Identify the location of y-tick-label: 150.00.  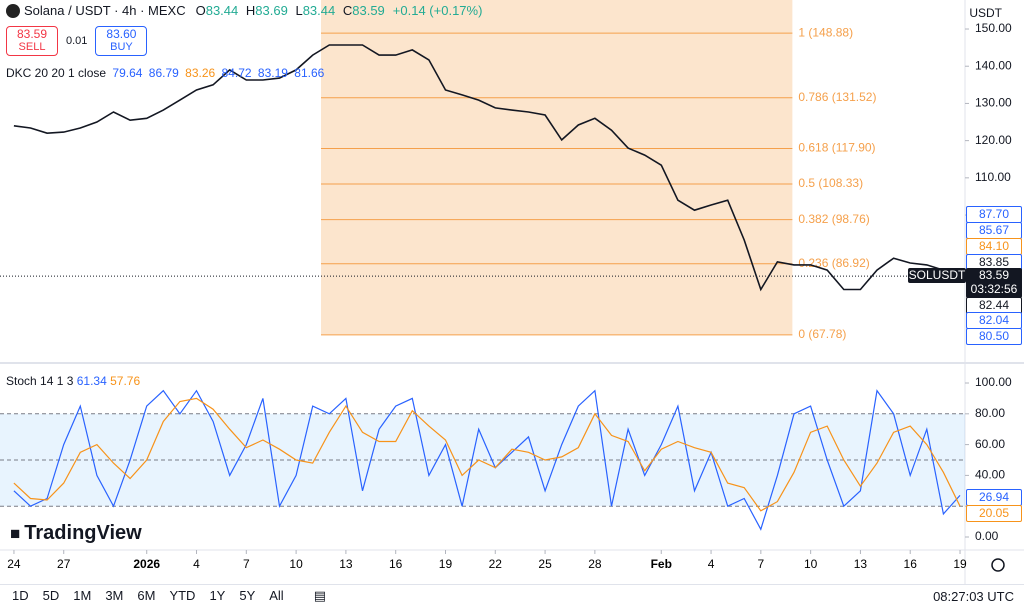
(993, 28).